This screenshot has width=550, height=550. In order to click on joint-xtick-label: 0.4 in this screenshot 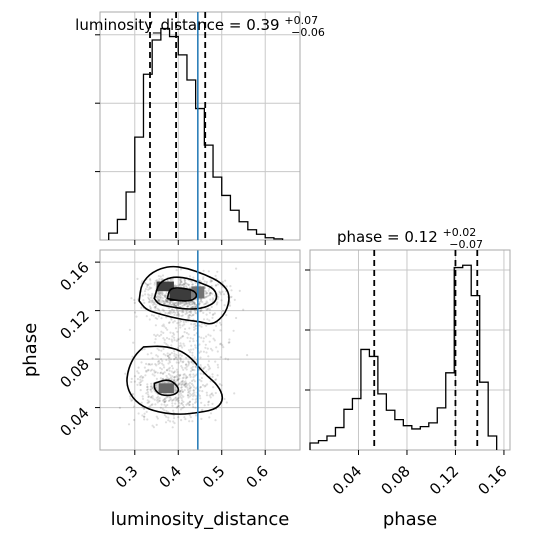, I will do `click(170, 477)`.